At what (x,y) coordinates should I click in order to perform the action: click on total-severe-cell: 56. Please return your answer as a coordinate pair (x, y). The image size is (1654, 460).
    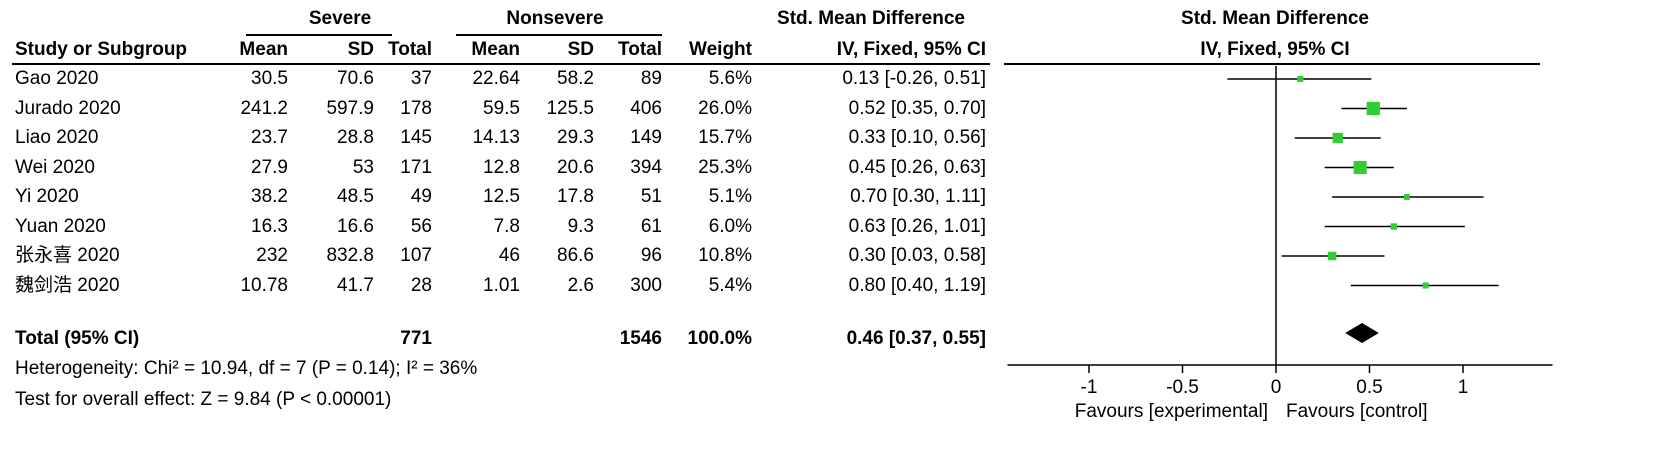
    Looking at the image, I should click on (421, 226).